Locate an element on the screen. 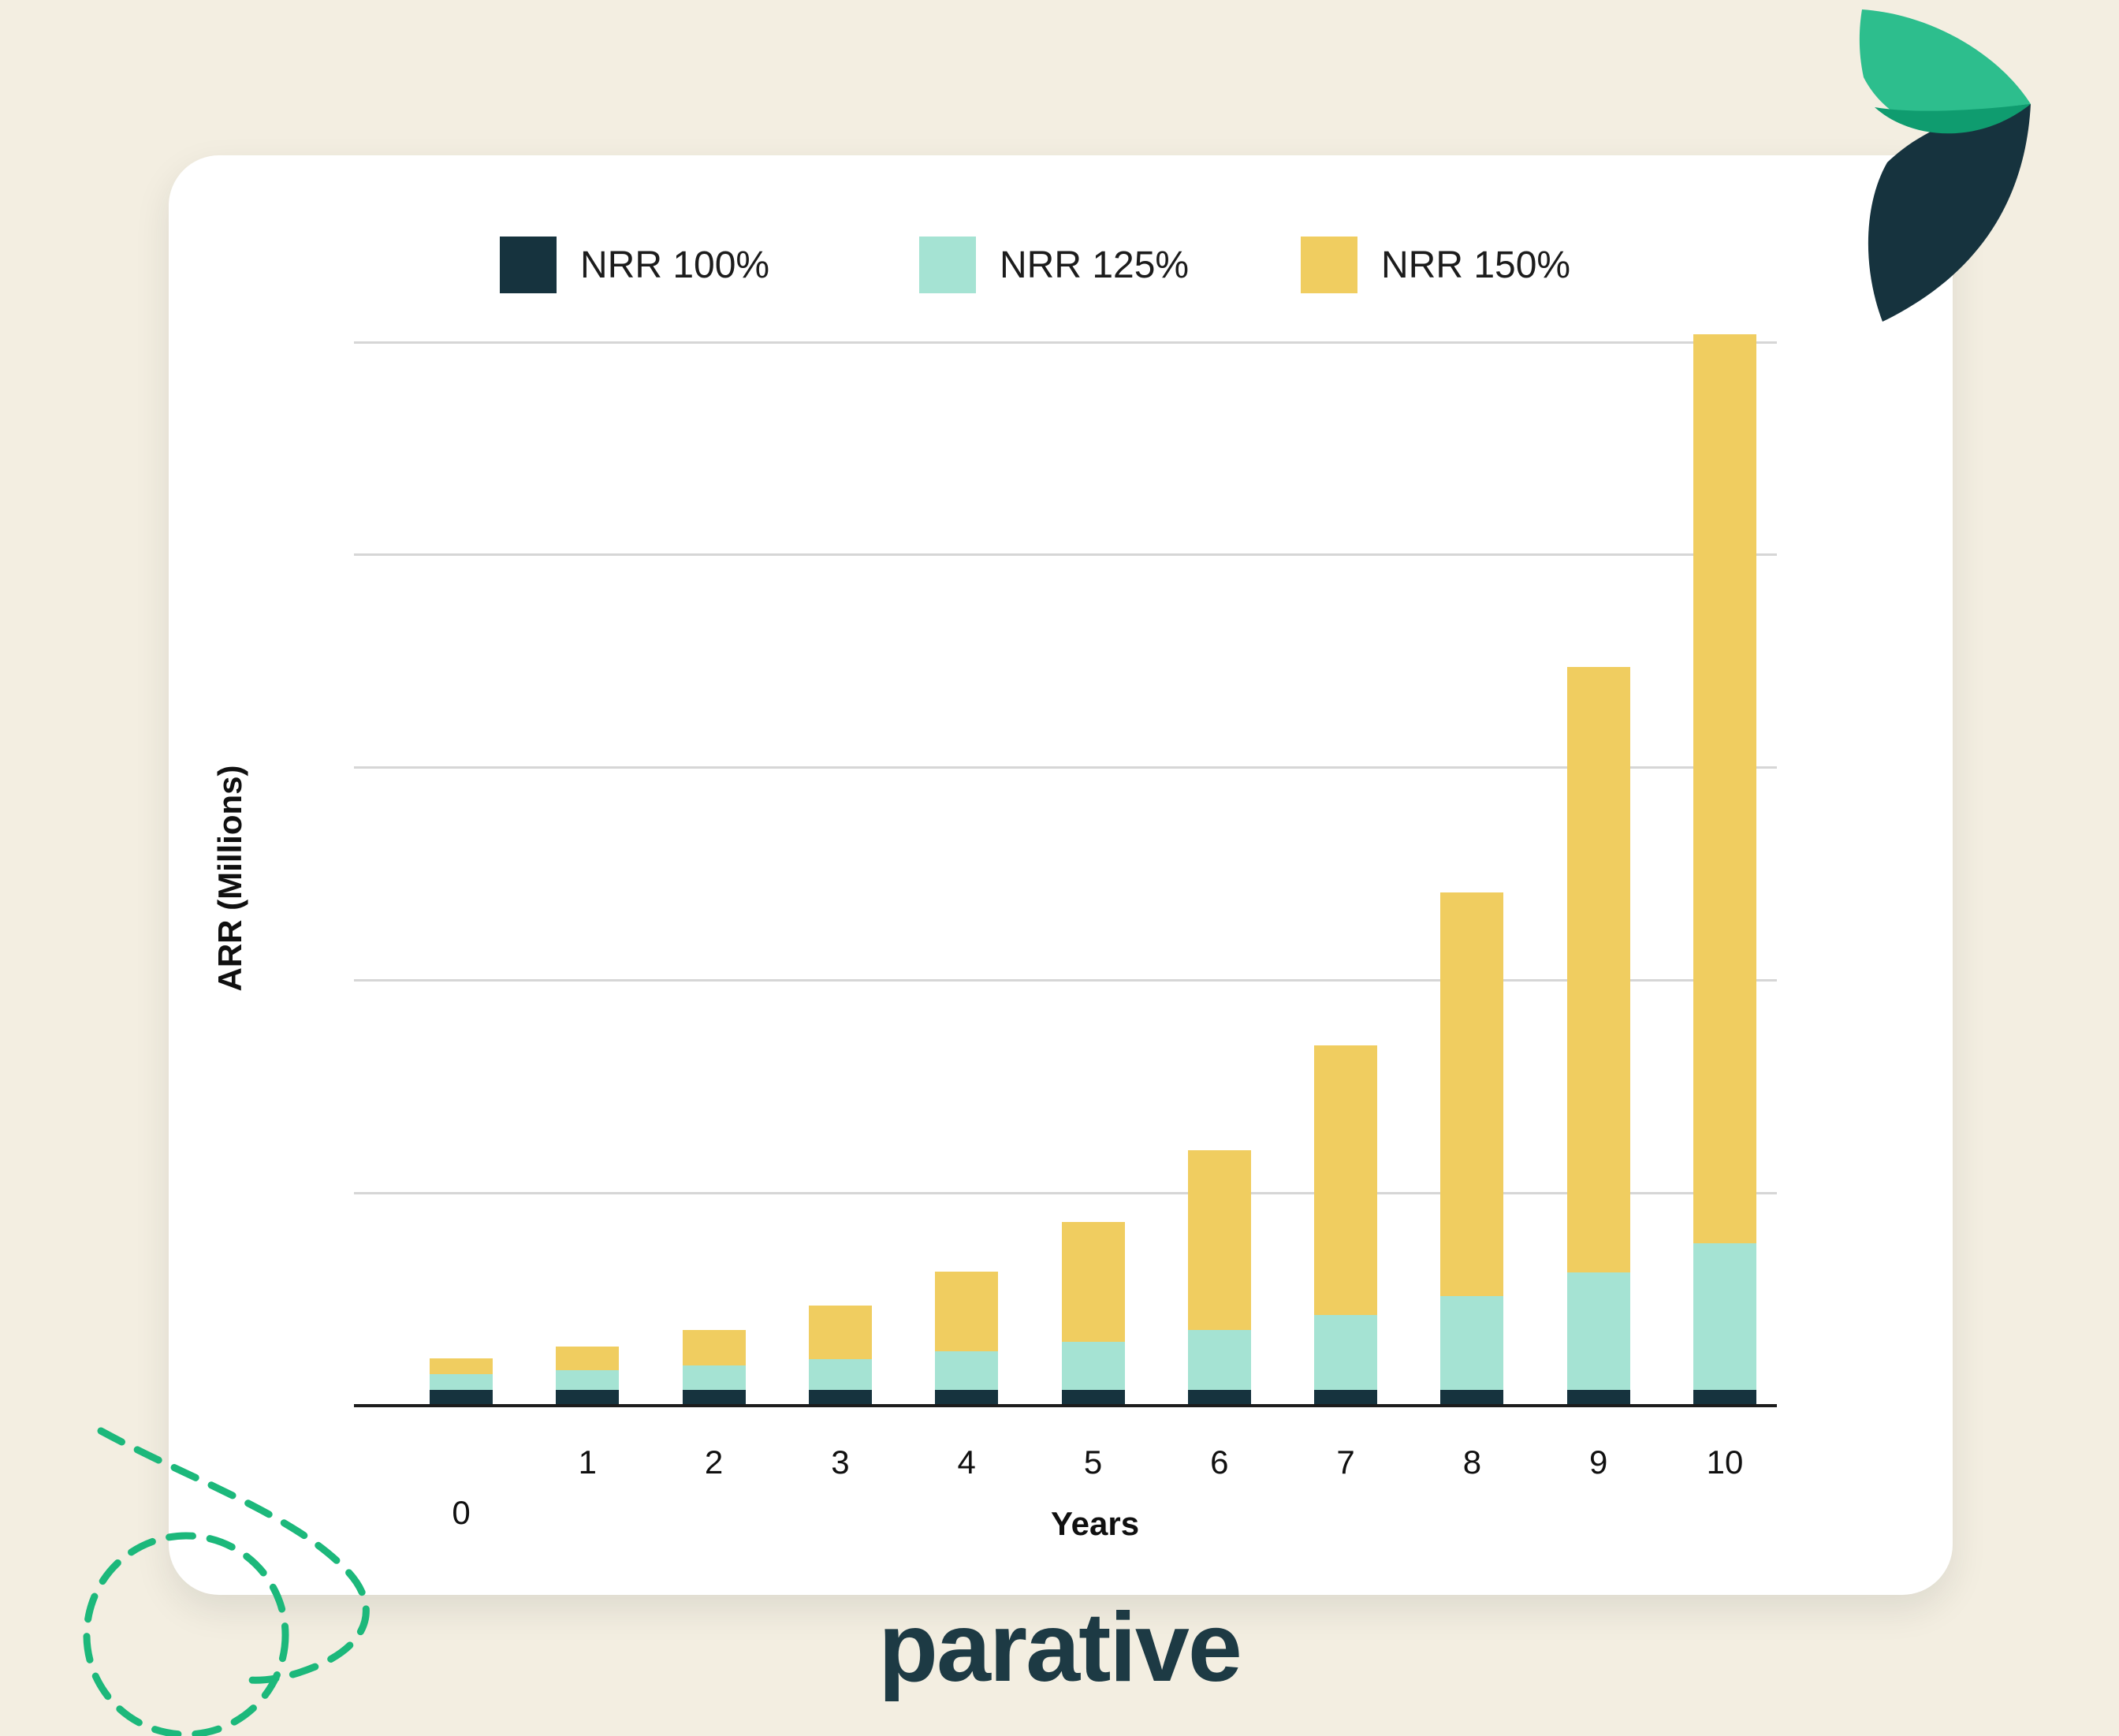 Image resolution: width=2119 pixels, height=1736 pixels. dashed-circle is located at coordinates (186, 1634).